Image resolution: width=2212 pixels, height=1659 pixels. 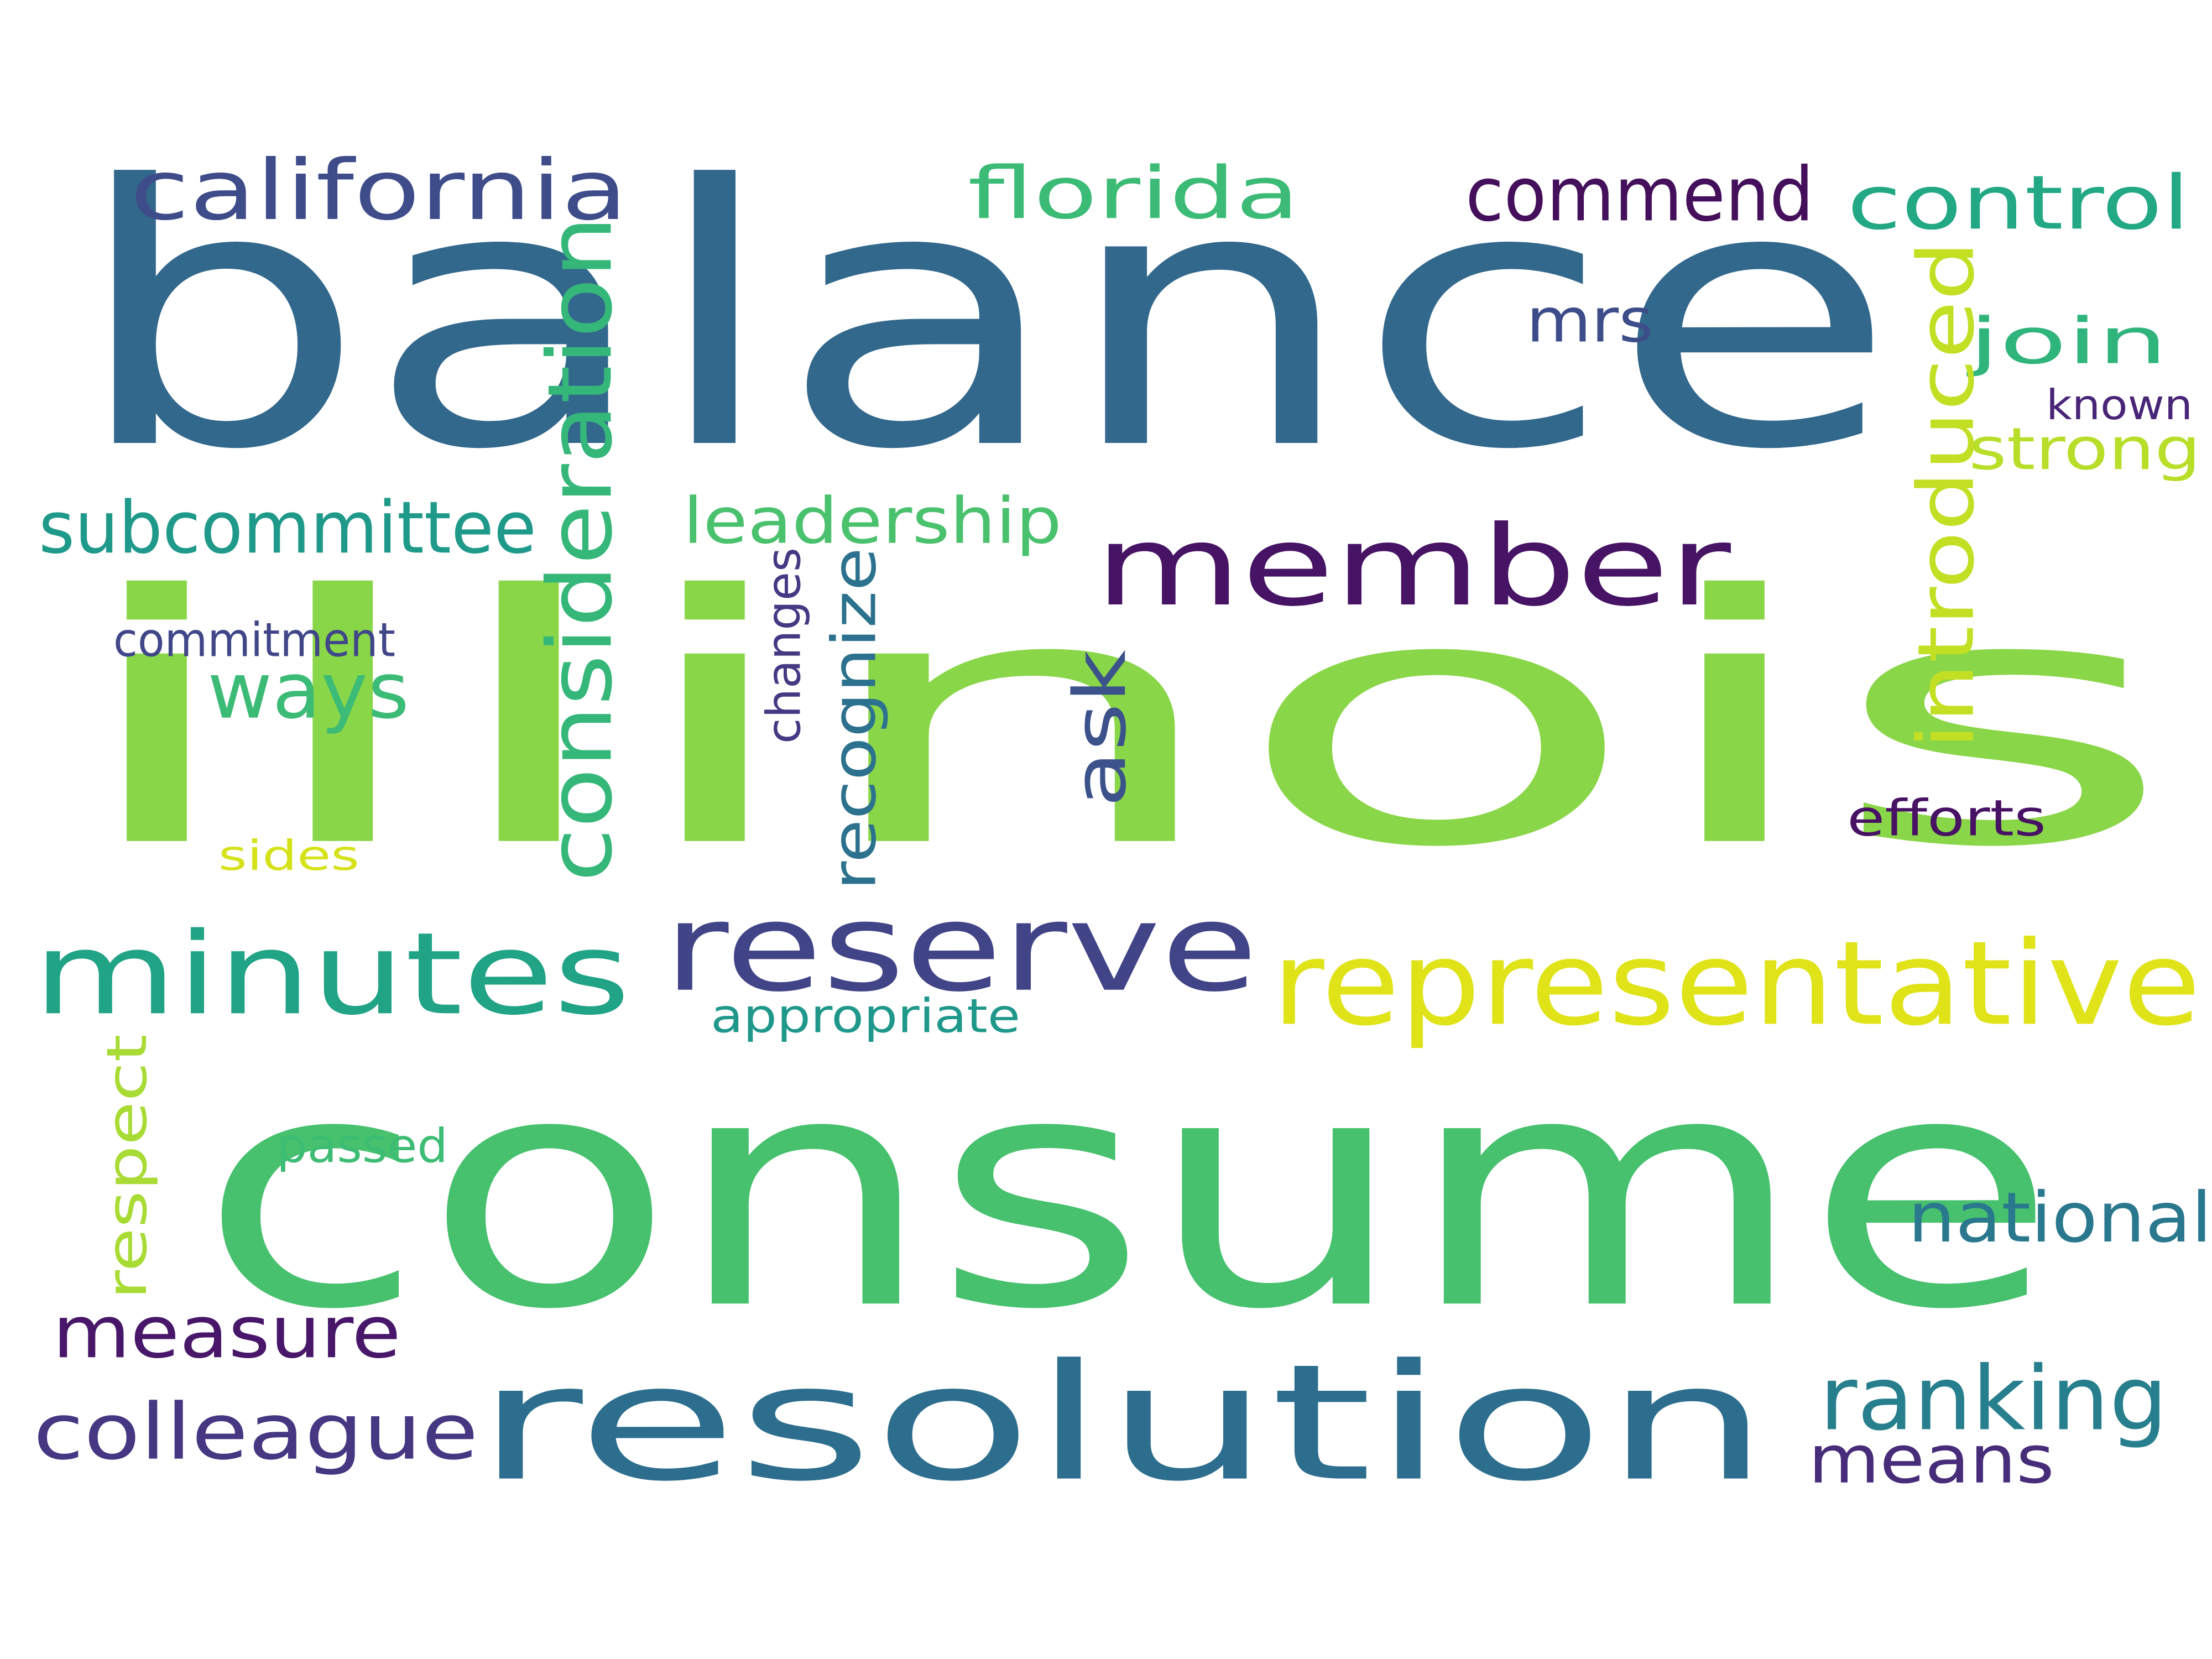 I want to click on word-colleague: colleague, so click(x=256, y=1432).